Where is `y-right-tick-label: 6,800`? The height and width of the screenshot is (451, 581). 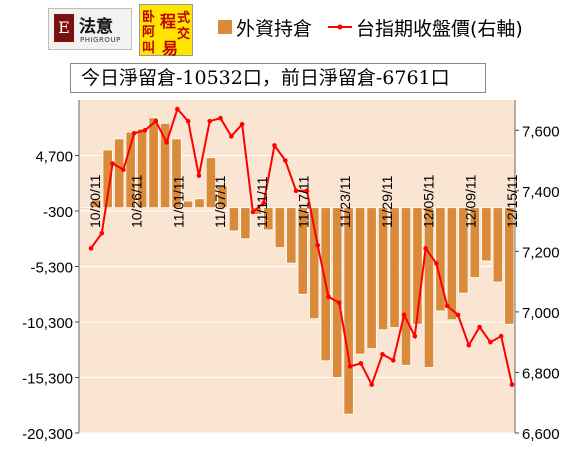
y-right-tick-label: 6,800 is located at coordinates (541, 373).